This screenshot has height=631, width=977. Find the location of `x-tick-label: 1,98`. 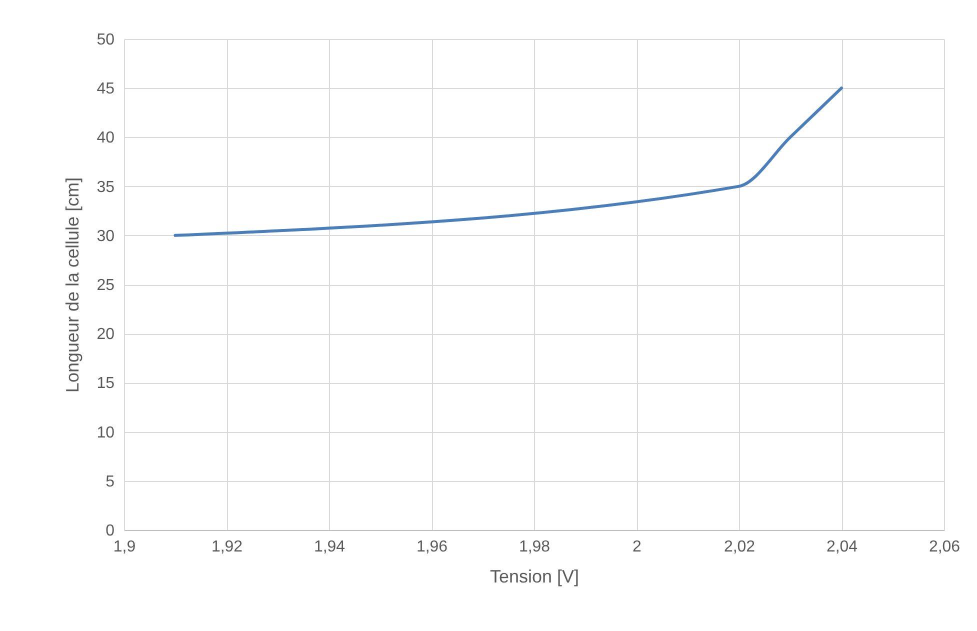

x-tick-label: 1,98 is located at coordinates (534, 547).